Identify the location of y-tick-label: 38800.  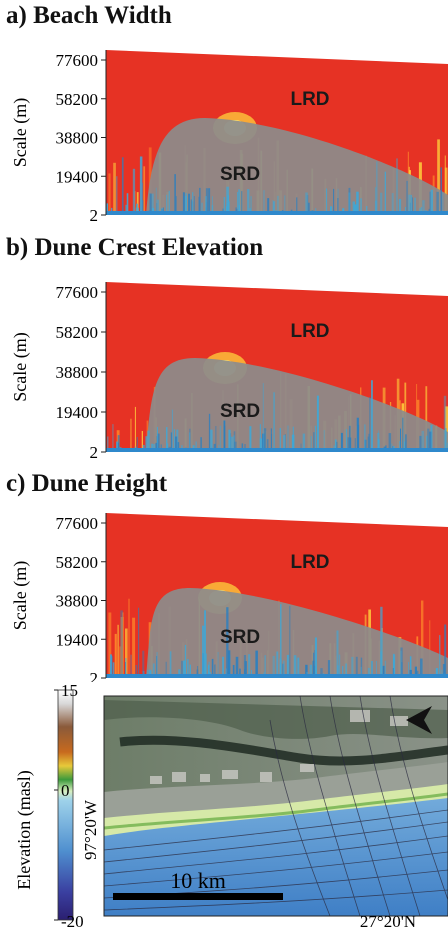
(77, 601).